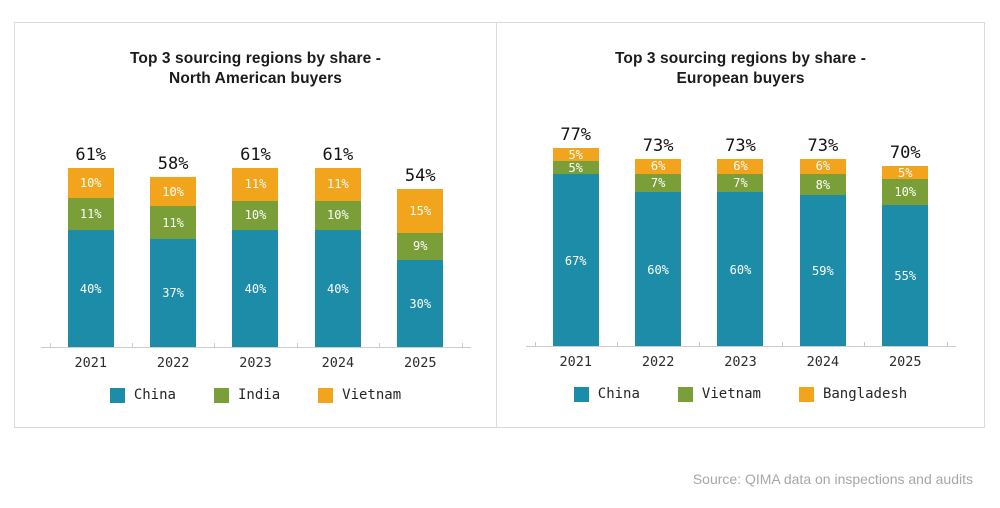  I want to click on legend-label-vietnam: Vietnam, so click(731, 394).